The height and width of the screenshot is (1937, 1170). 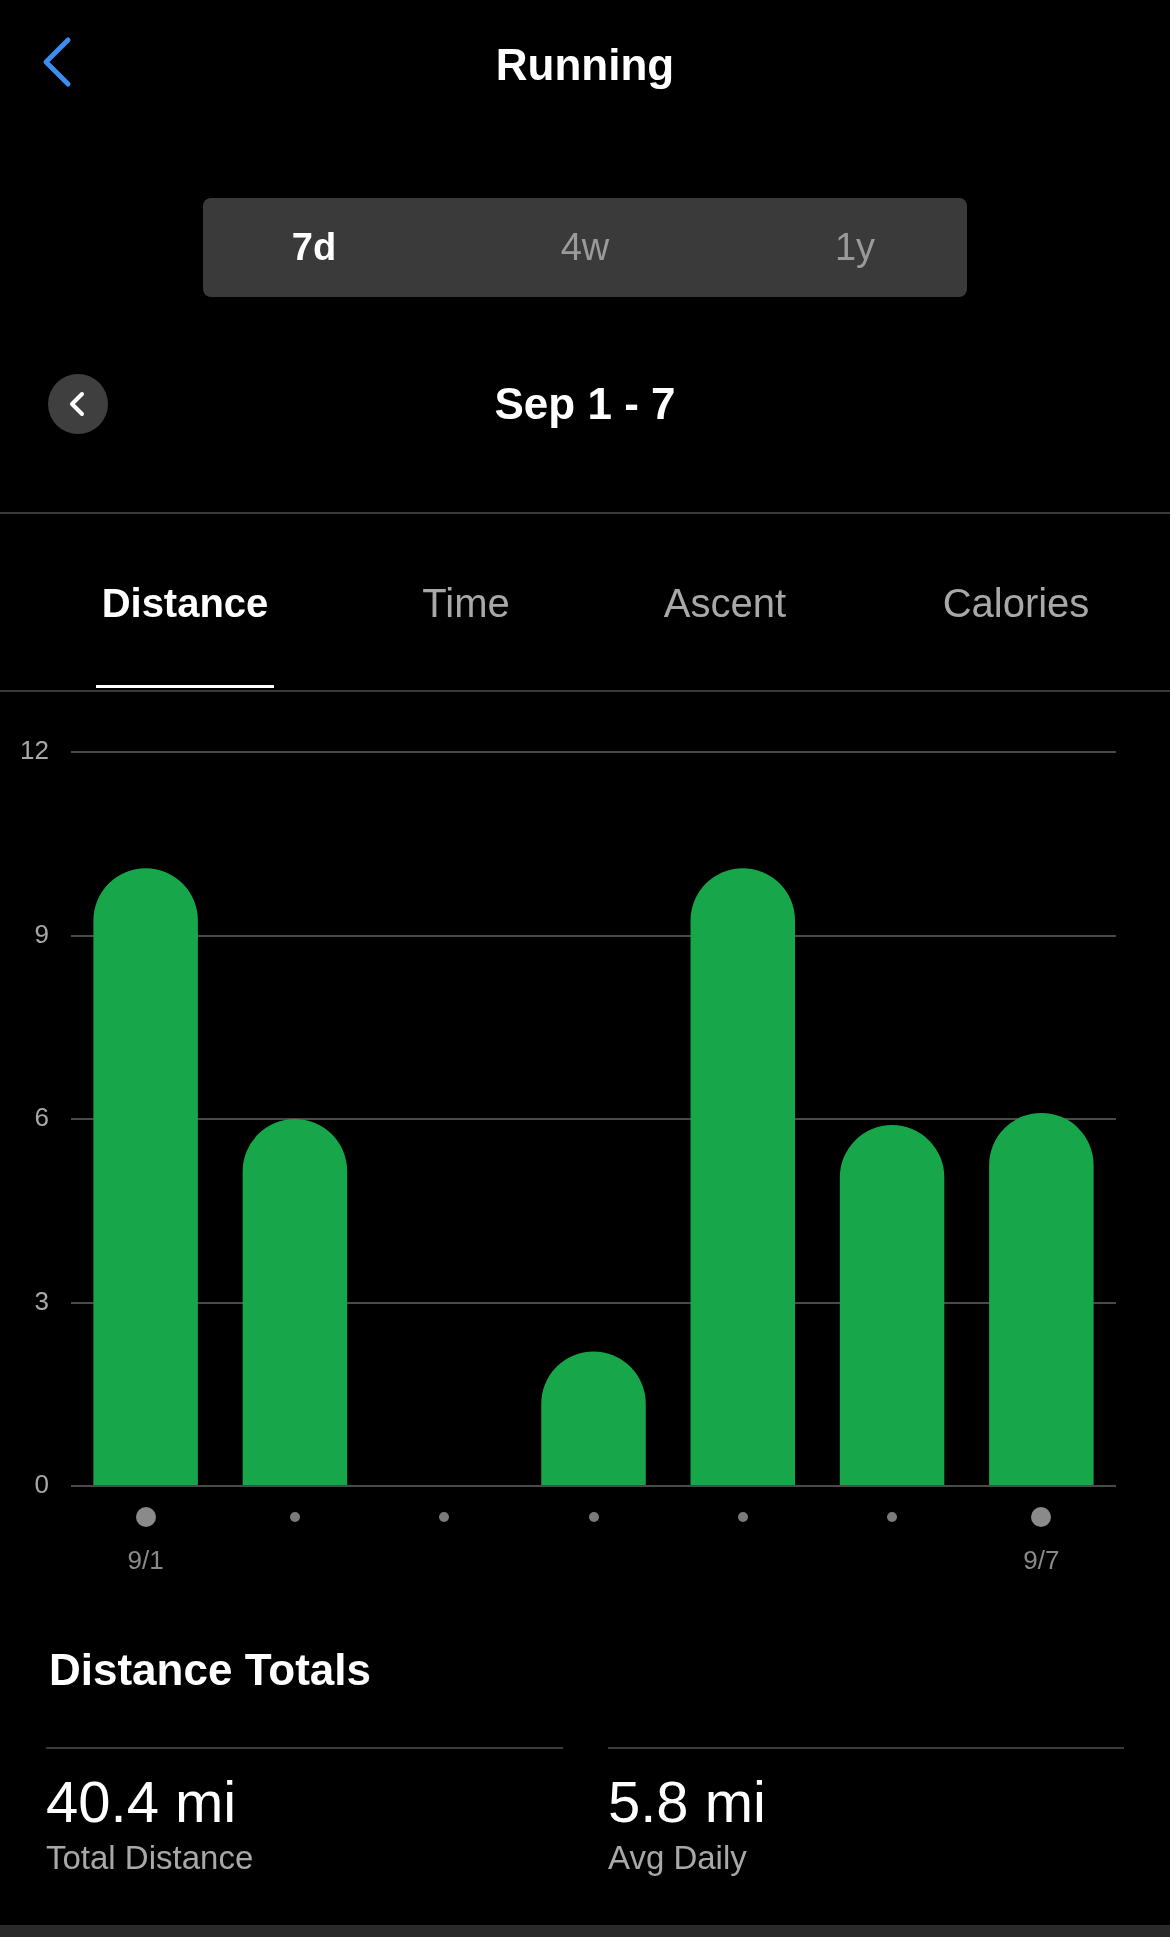 I want to click on y-tick-label: 9, so click(x=41, y=933).